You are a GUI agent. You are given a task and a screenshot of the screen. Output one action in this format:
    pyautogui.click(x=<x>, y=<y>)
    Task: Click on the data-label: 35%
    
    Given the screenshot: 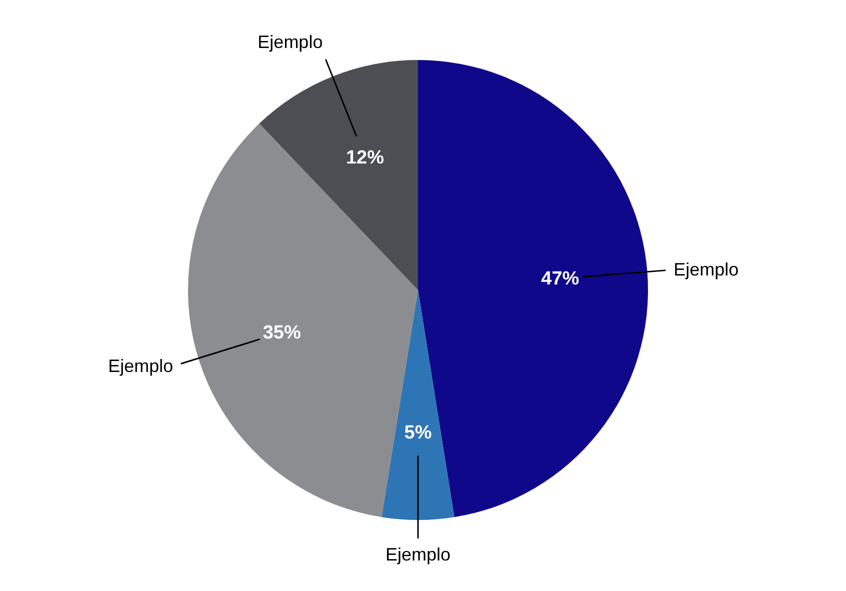 What is the action you would take?
    pyautogui.click(x=281, y=333)
    